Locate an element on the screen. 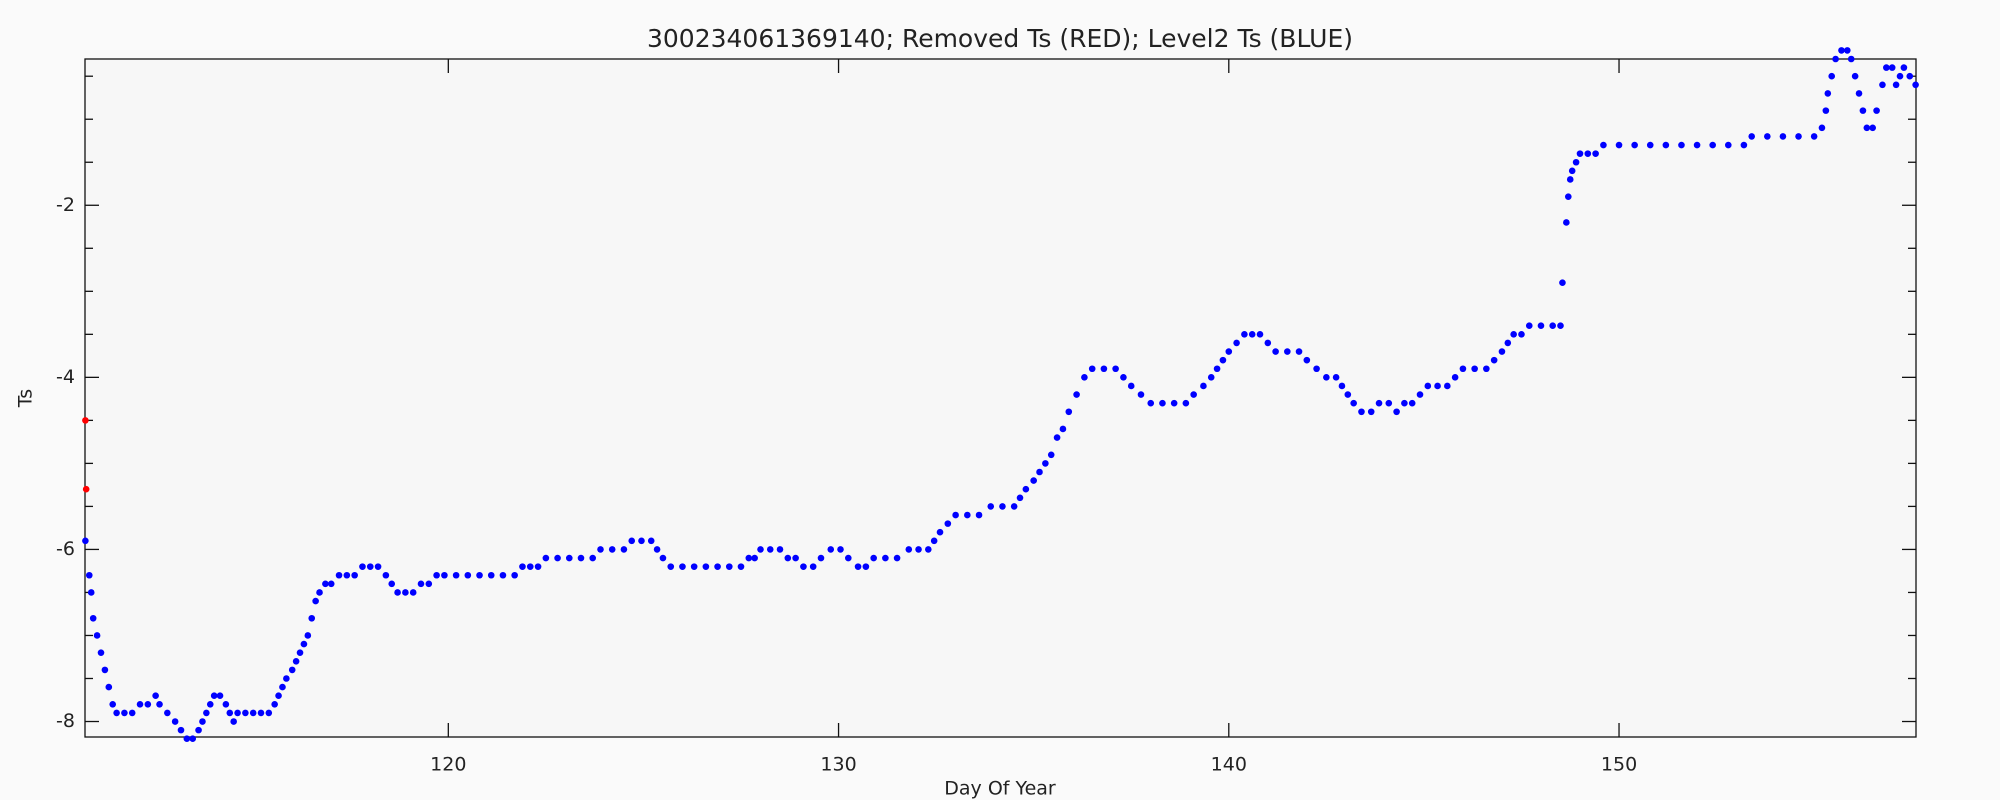 The height and width of the screenshot is (800, 2000). x-axis-label: Day Of Year is located at coordinates (1000, 789).